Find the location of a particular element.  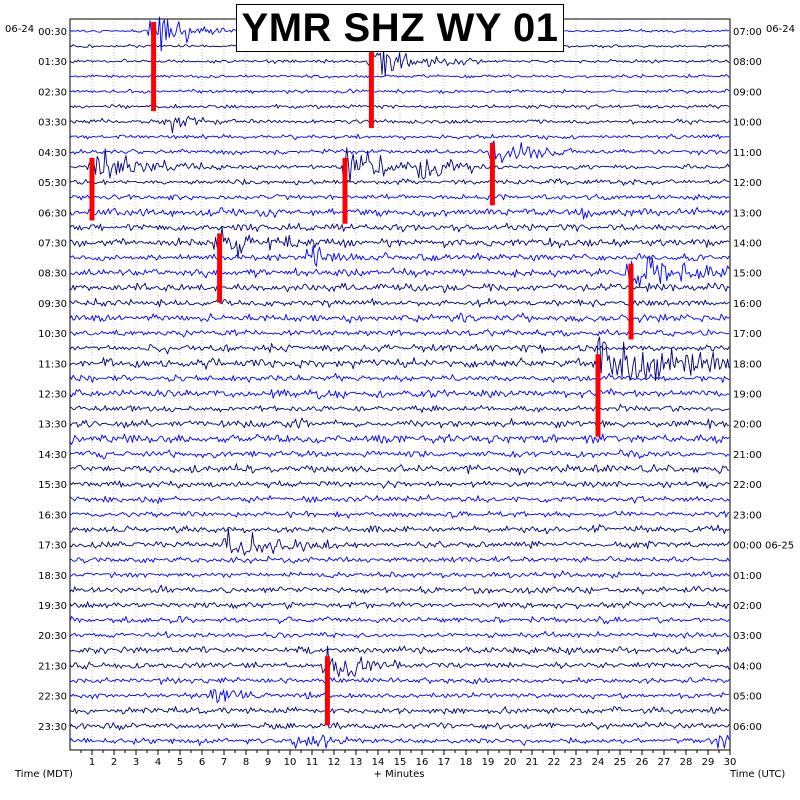

right-hour-label: 14:00 is located at coordinates (747, 243).